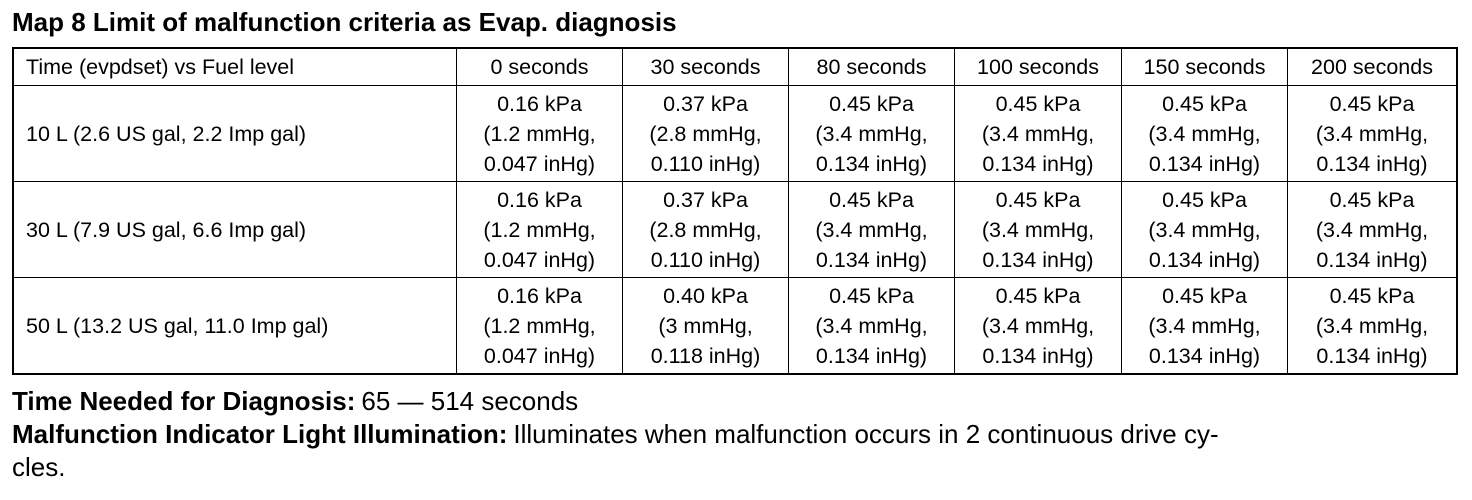 The height and width of the screenshot is (500, 1472). What do you see at coordinates (234, 229) in the screenshot?
I see `row-label: 30 L (7.9 US gal, 6.6 Imp gal)` at bounding box center [234, 229].